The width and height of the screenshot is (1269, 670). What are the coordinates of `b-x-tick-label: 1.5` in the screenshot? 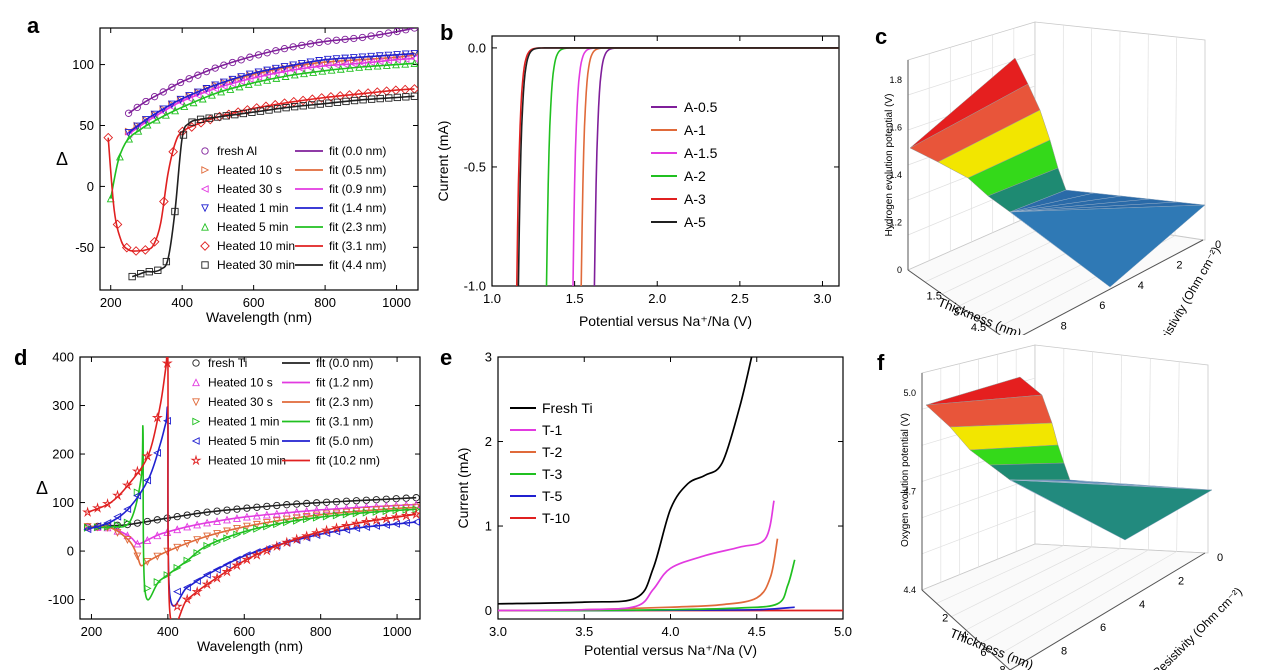 It's located at (575, 298).